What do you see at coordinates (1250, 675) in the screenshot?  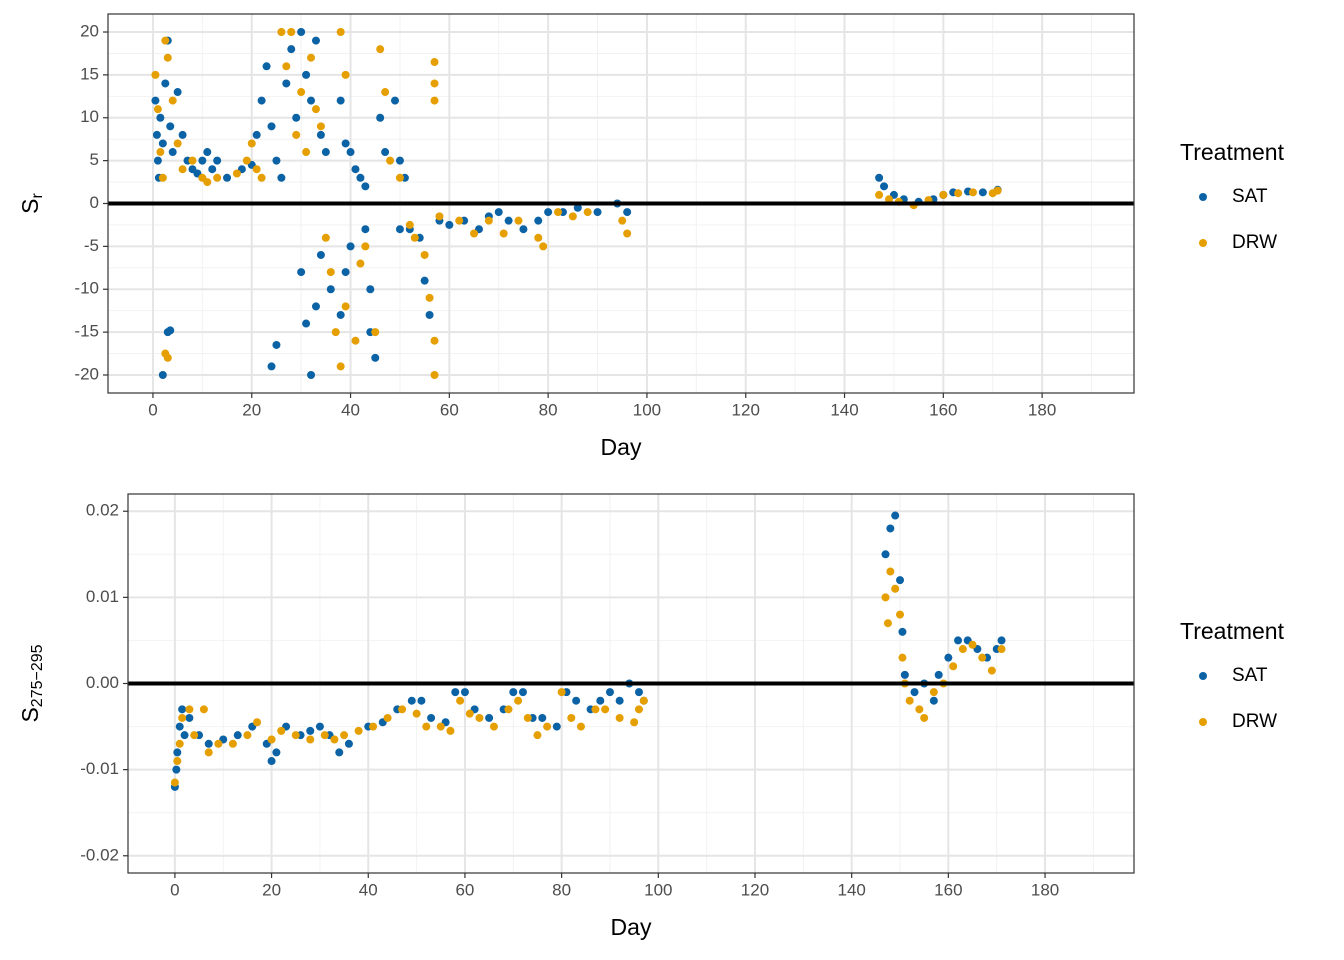 I see `legend-label: SAT` at bounding box center [1250, 675].